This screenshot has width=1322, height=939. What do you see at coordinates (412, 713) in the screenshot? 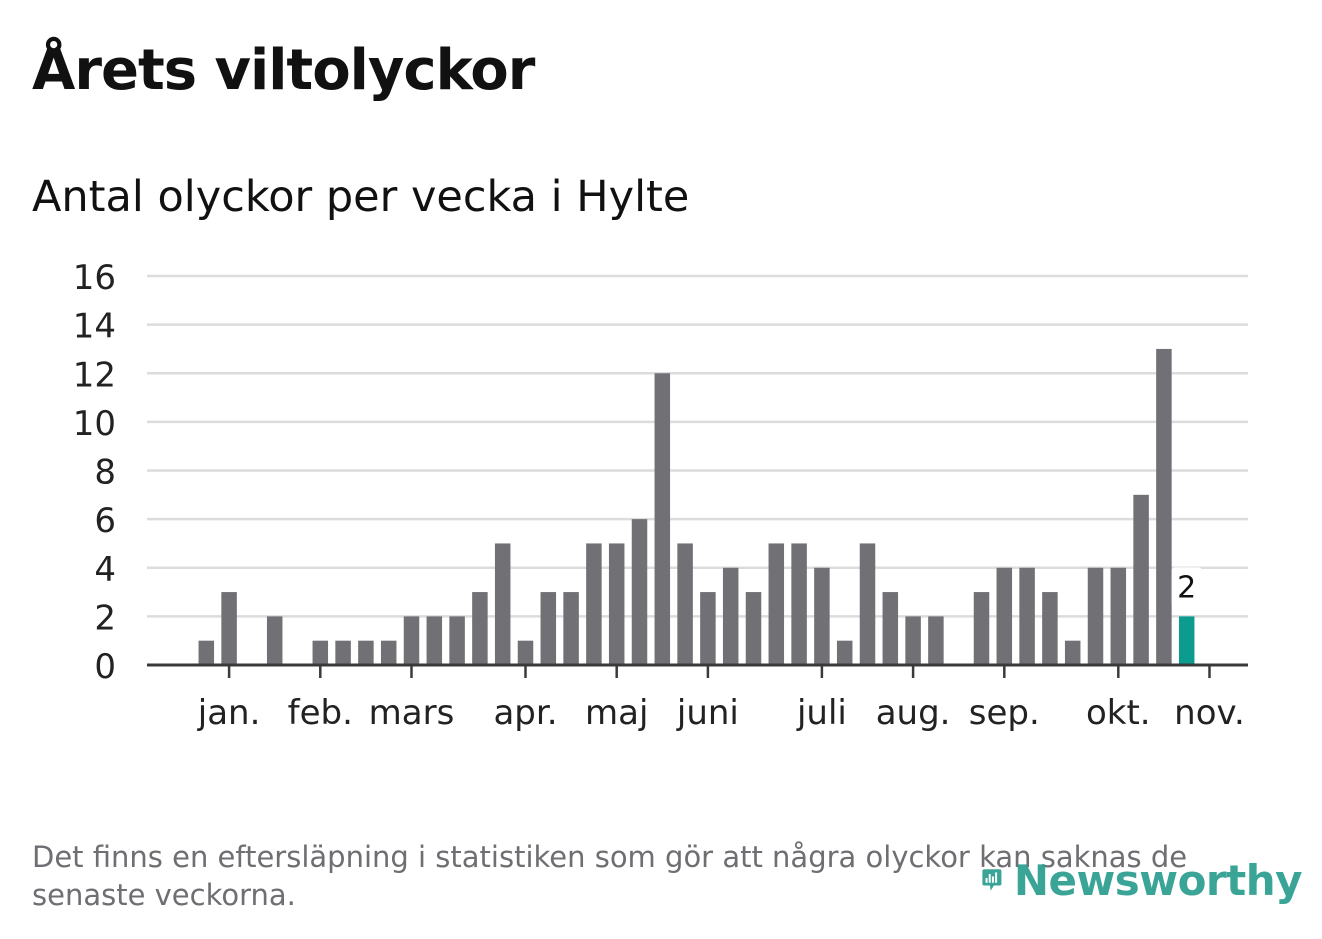
I see `x-tick-label: mars` at bounding box center [412, 713].